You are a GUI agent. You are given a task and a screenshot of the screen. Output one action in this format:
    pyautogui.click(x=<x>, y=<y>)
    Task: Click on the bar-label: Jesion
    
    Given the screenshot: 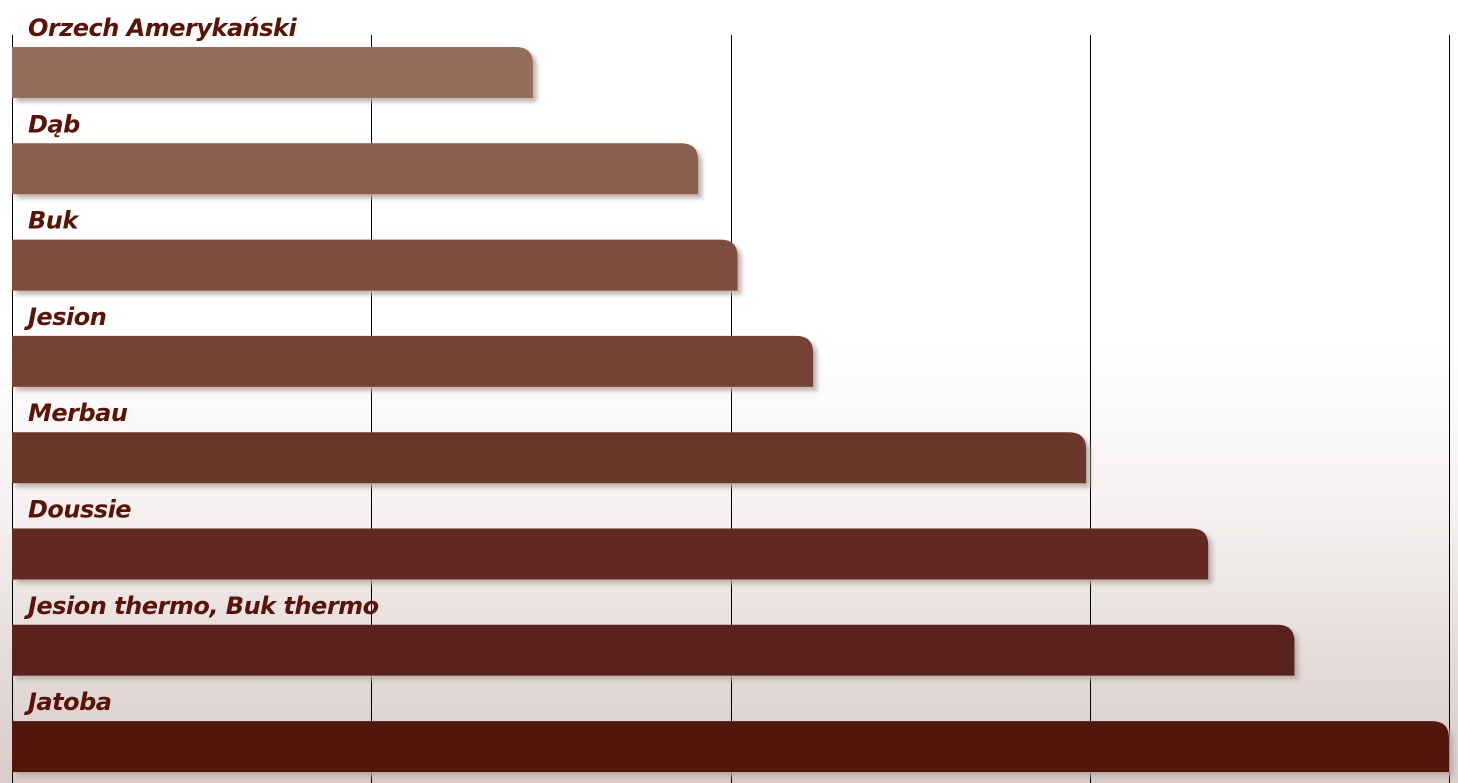 What is the action you would take?
    pyautogui.click(x=65, y=317)
    